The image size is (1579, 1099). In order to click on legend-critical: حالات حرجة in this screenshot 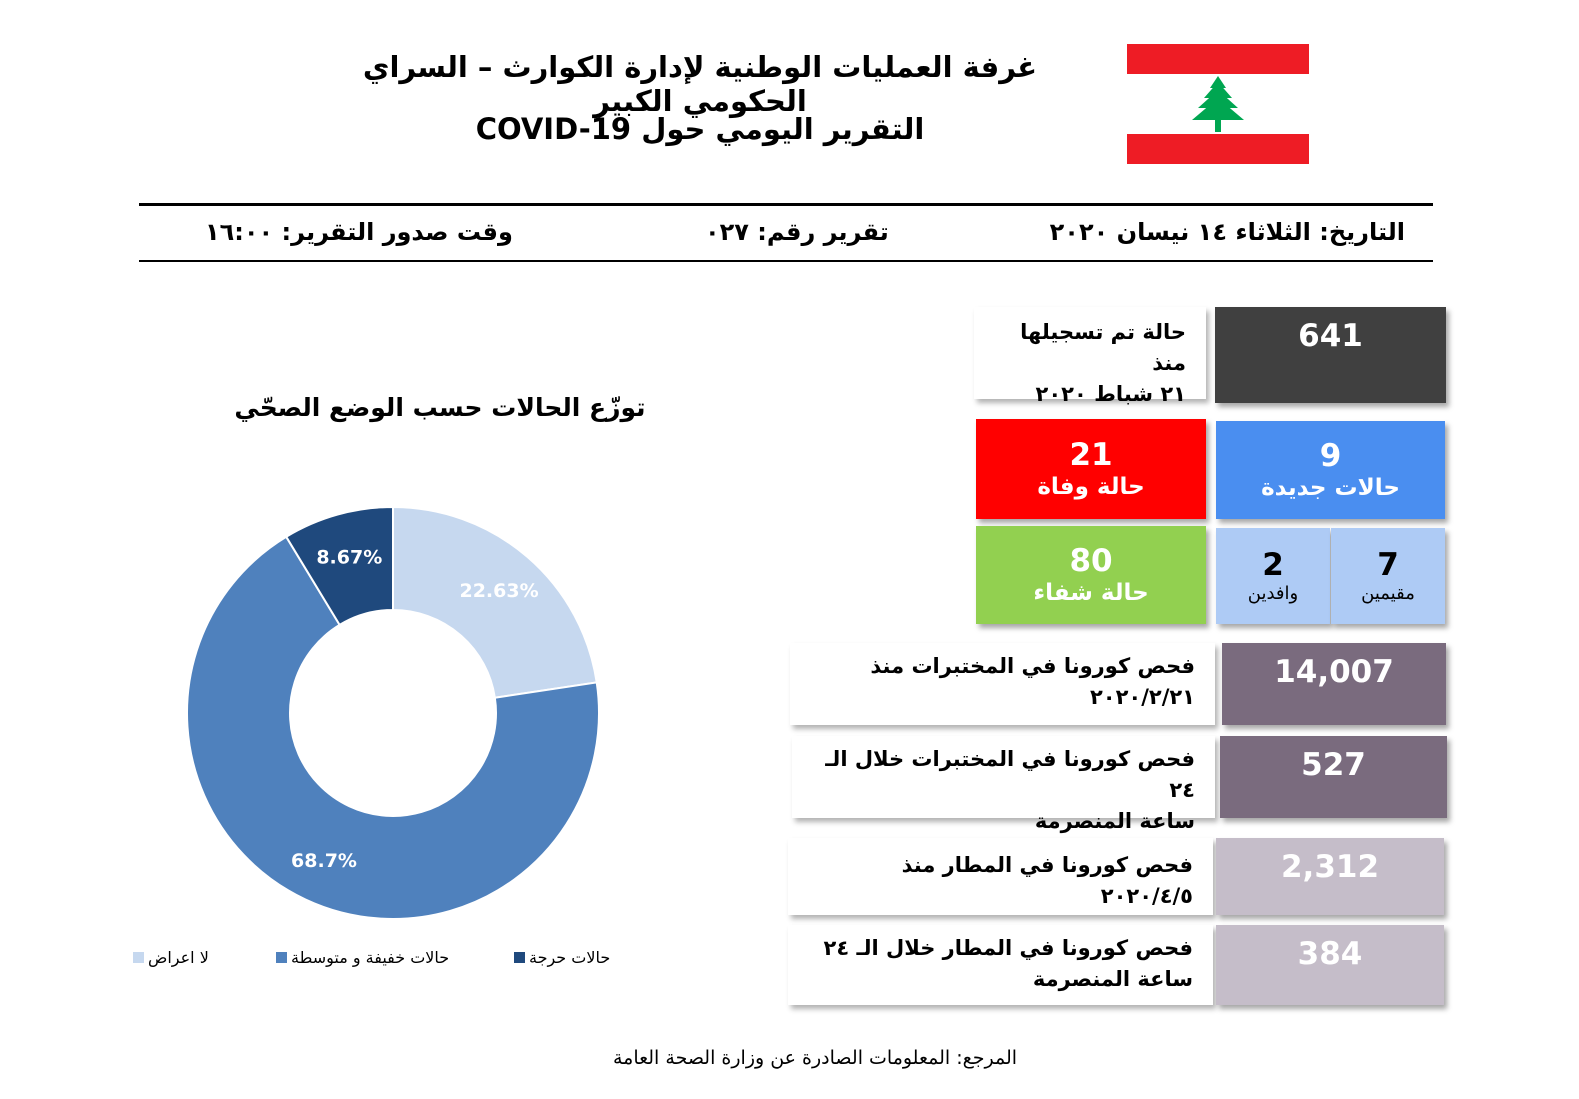, I will do `click(562, 957)`.